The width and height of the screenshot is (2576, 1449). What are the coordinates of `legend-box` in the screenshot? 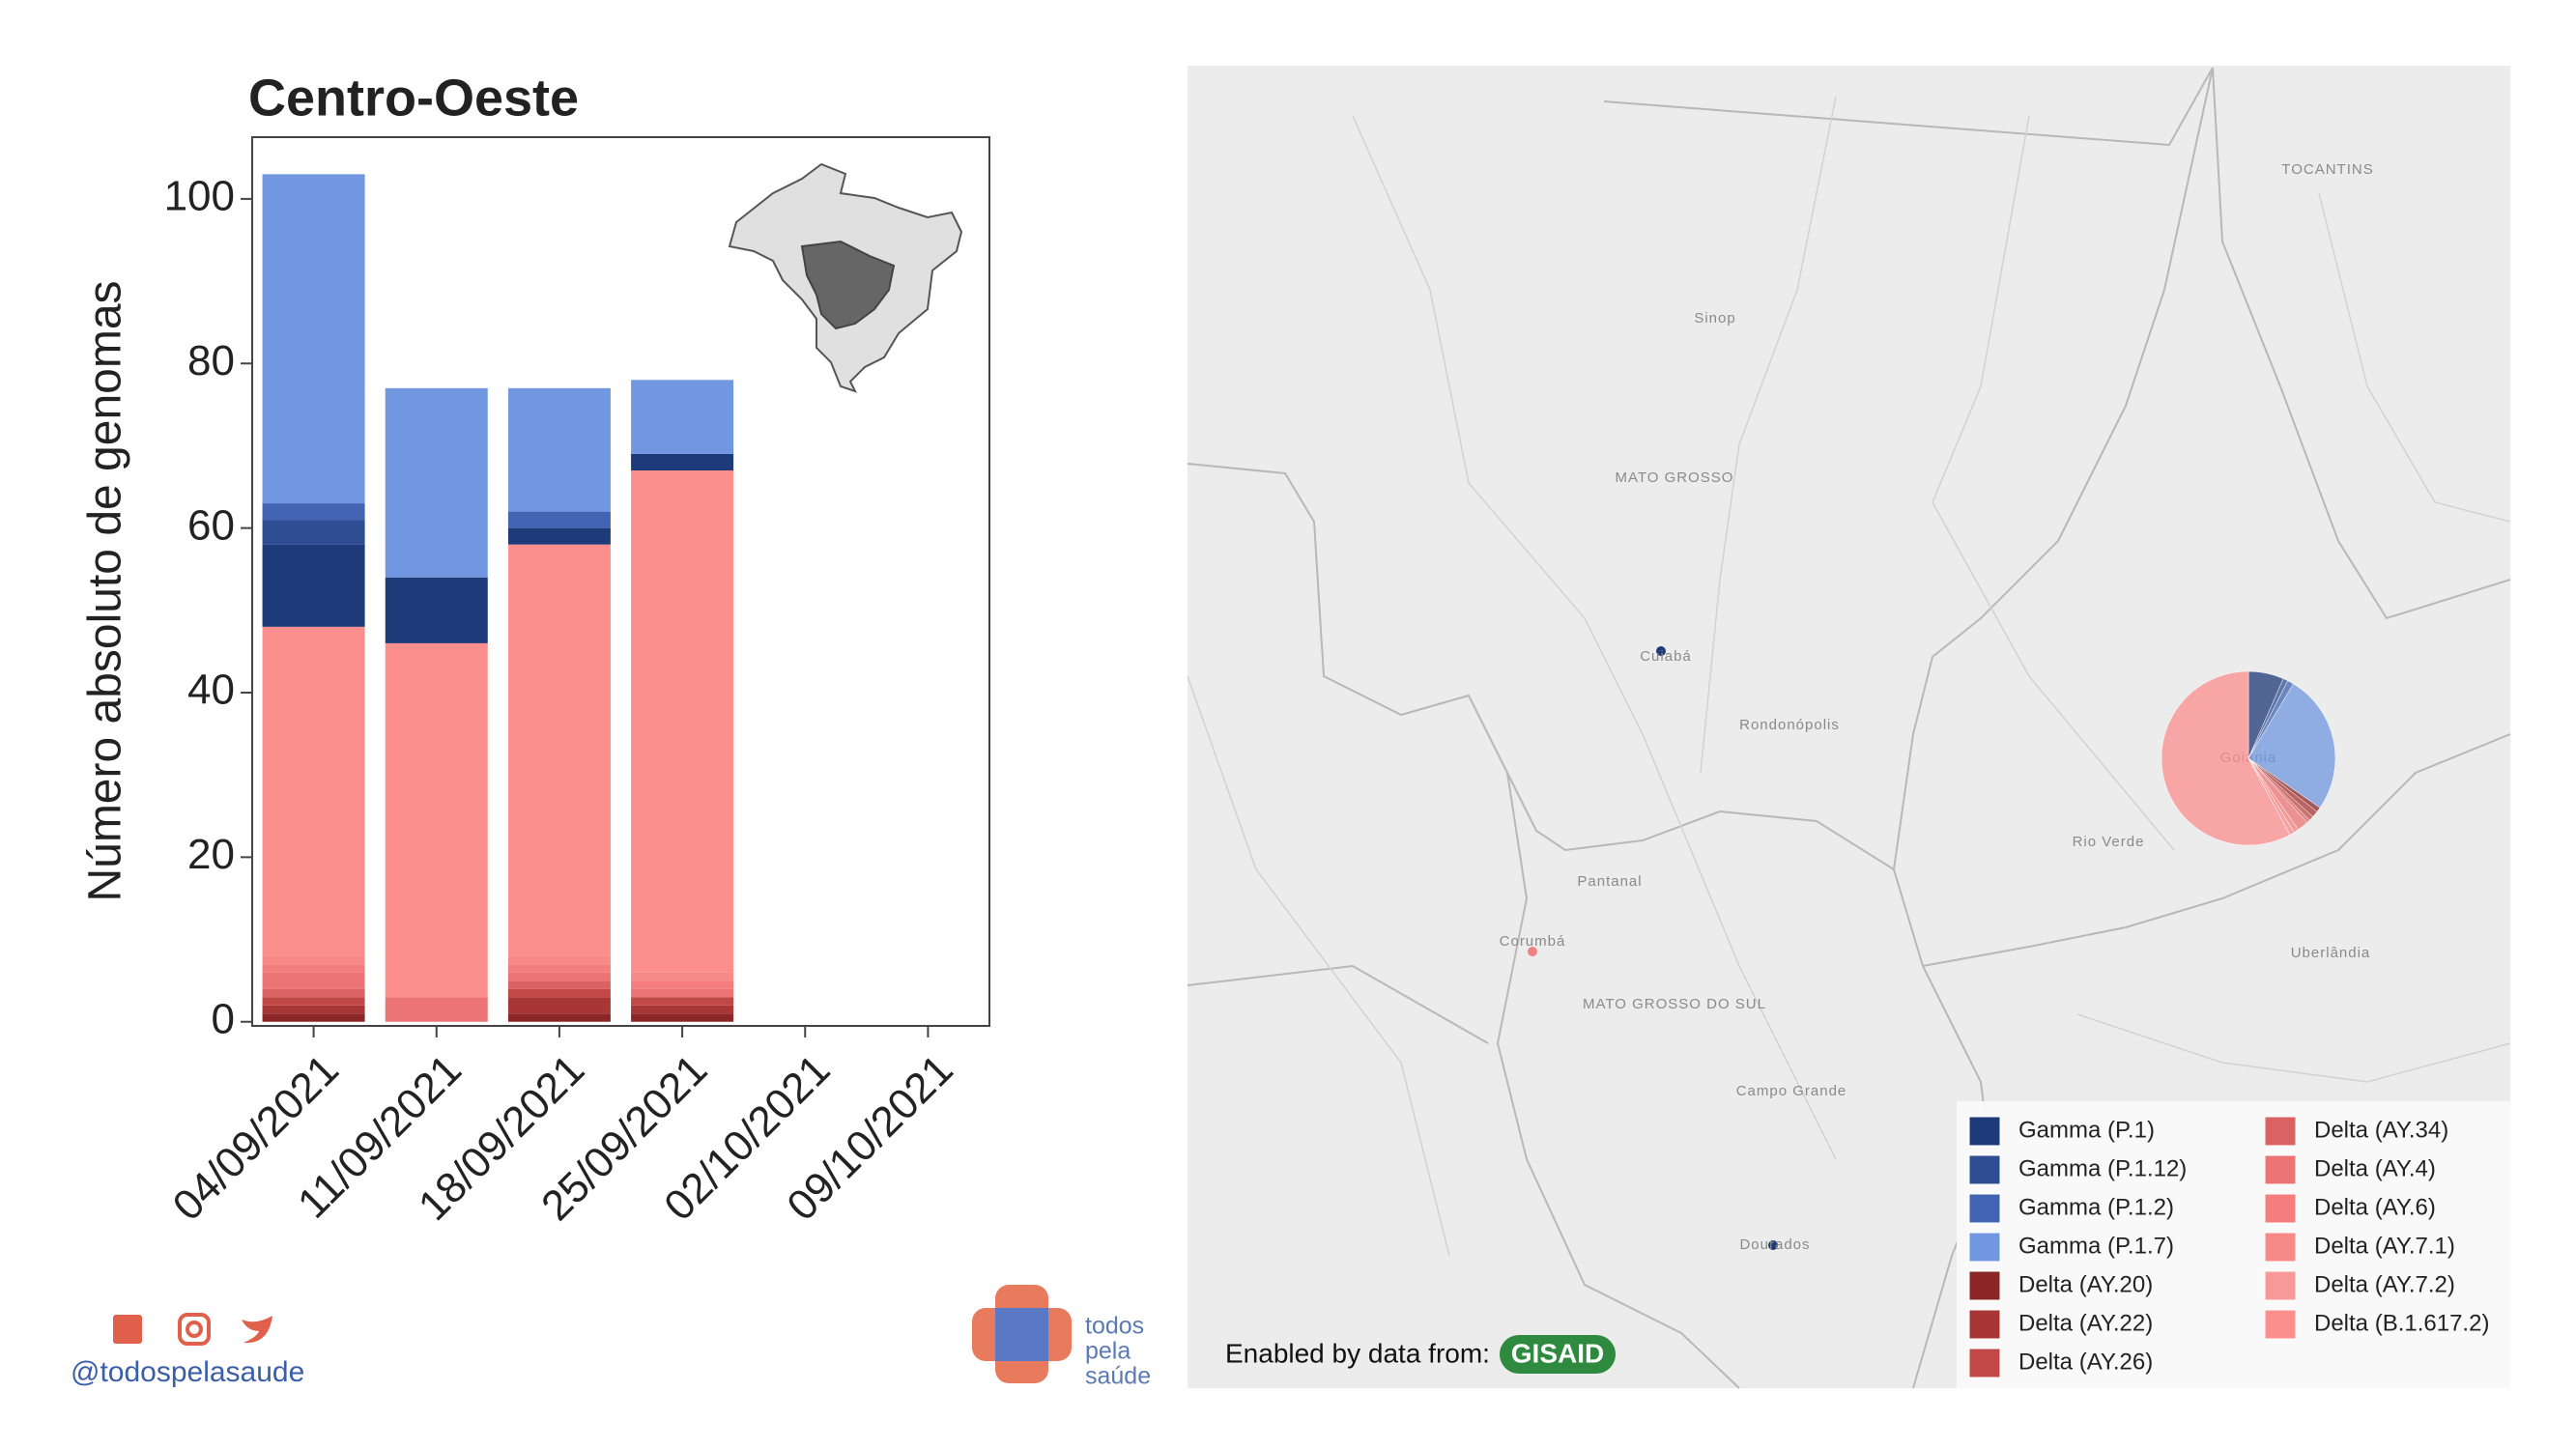 It's located at (2234, 1244).